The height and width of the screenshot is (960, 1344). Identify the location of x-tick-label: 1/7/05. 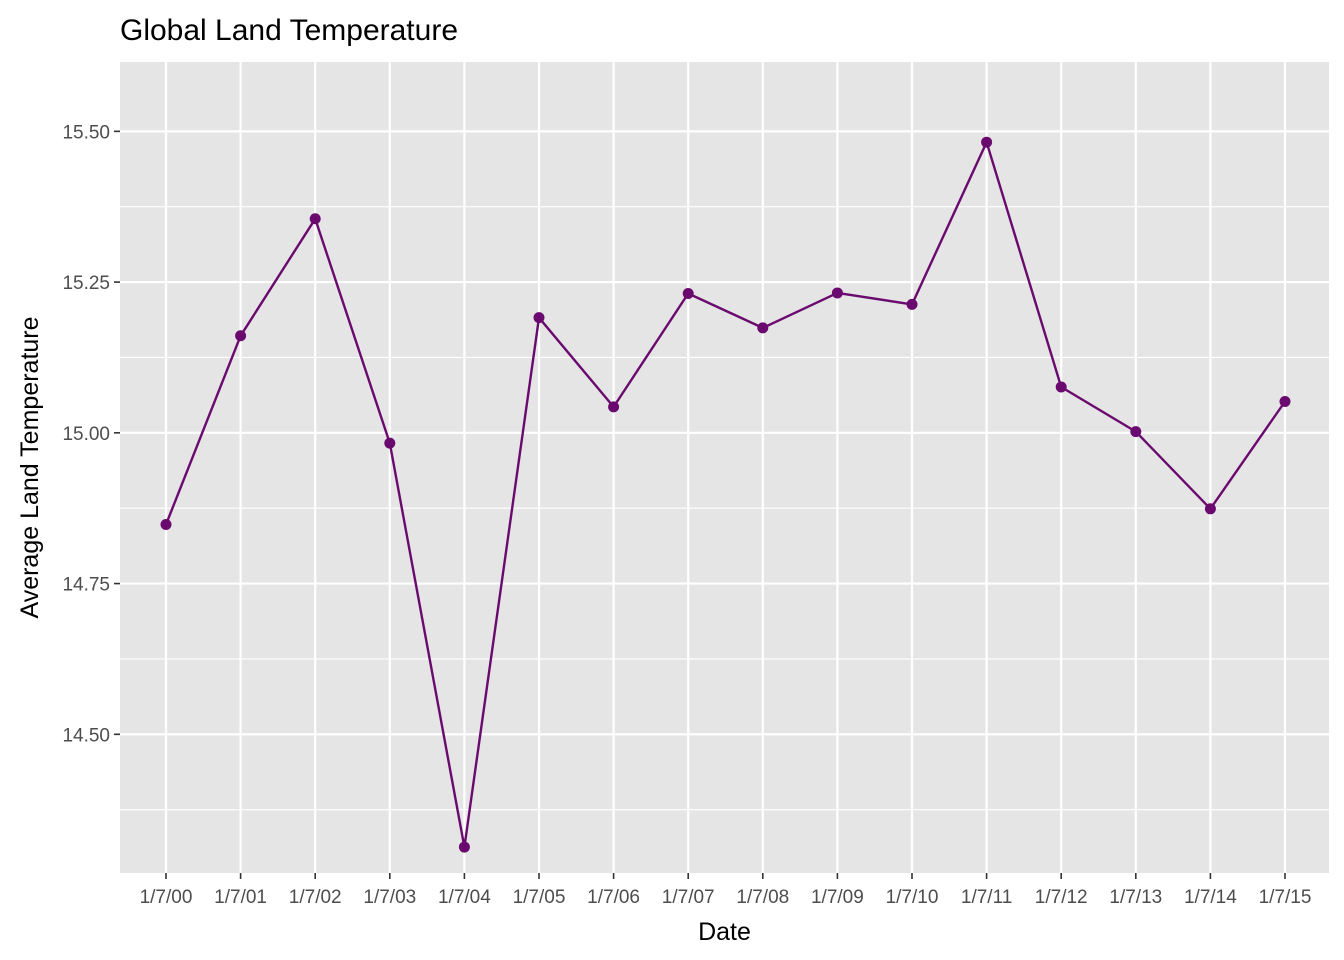
(539, 897).